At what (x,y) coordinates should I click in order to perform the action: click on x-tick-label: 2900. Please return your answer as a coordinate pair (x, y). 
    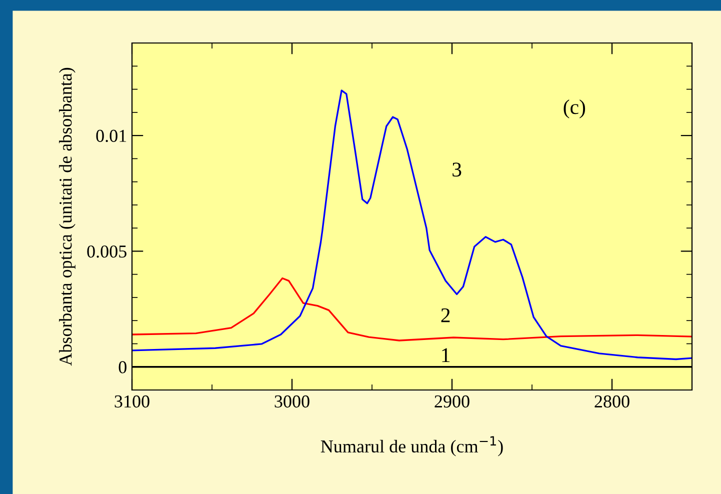
    Looking at the image, I should click on (452, 401).